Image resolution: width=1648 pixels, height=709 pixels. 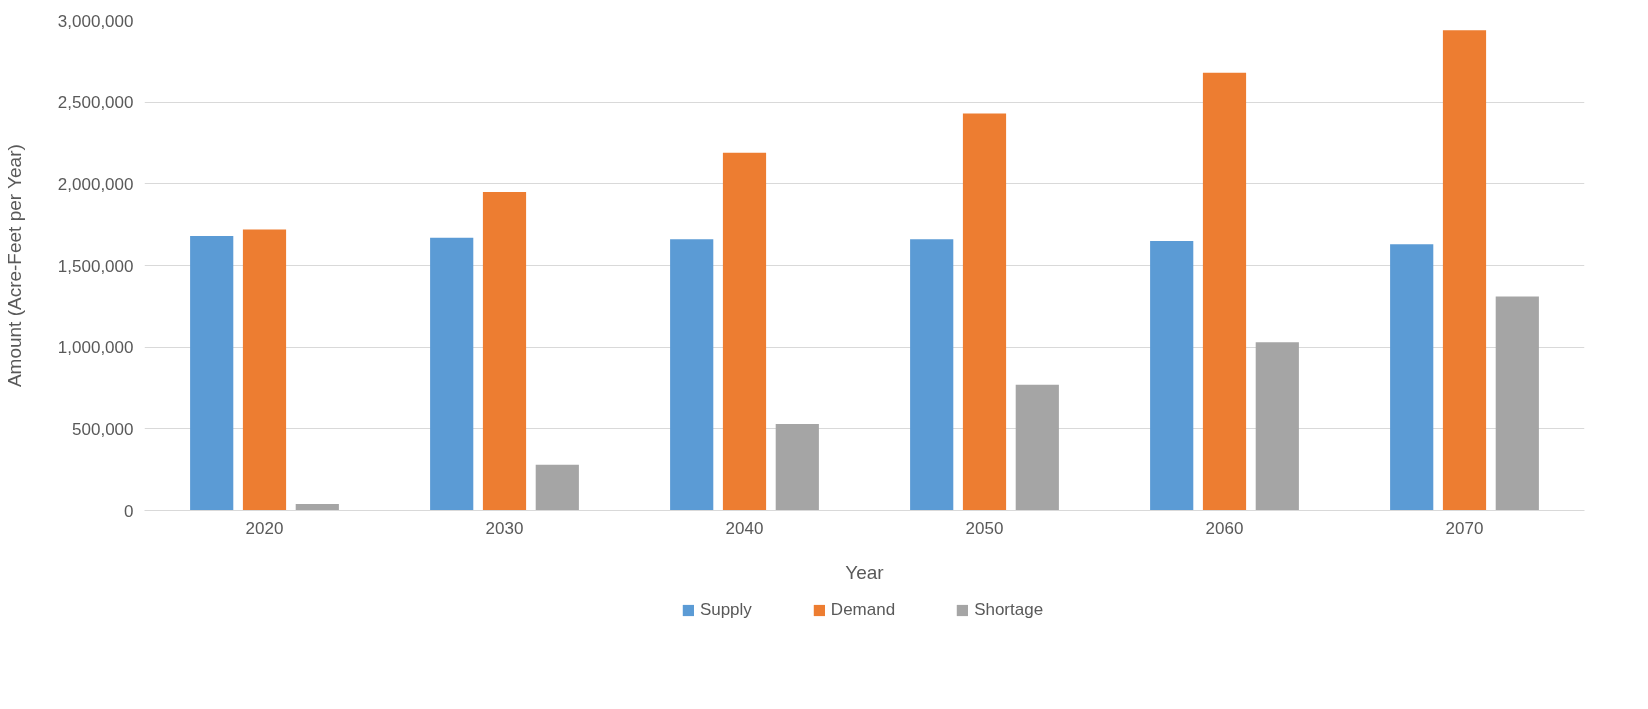 What do you see at coordinates (865, 572) in the screenshot?
I see `x-axis-title: Year` at bounding box center [865, 572].